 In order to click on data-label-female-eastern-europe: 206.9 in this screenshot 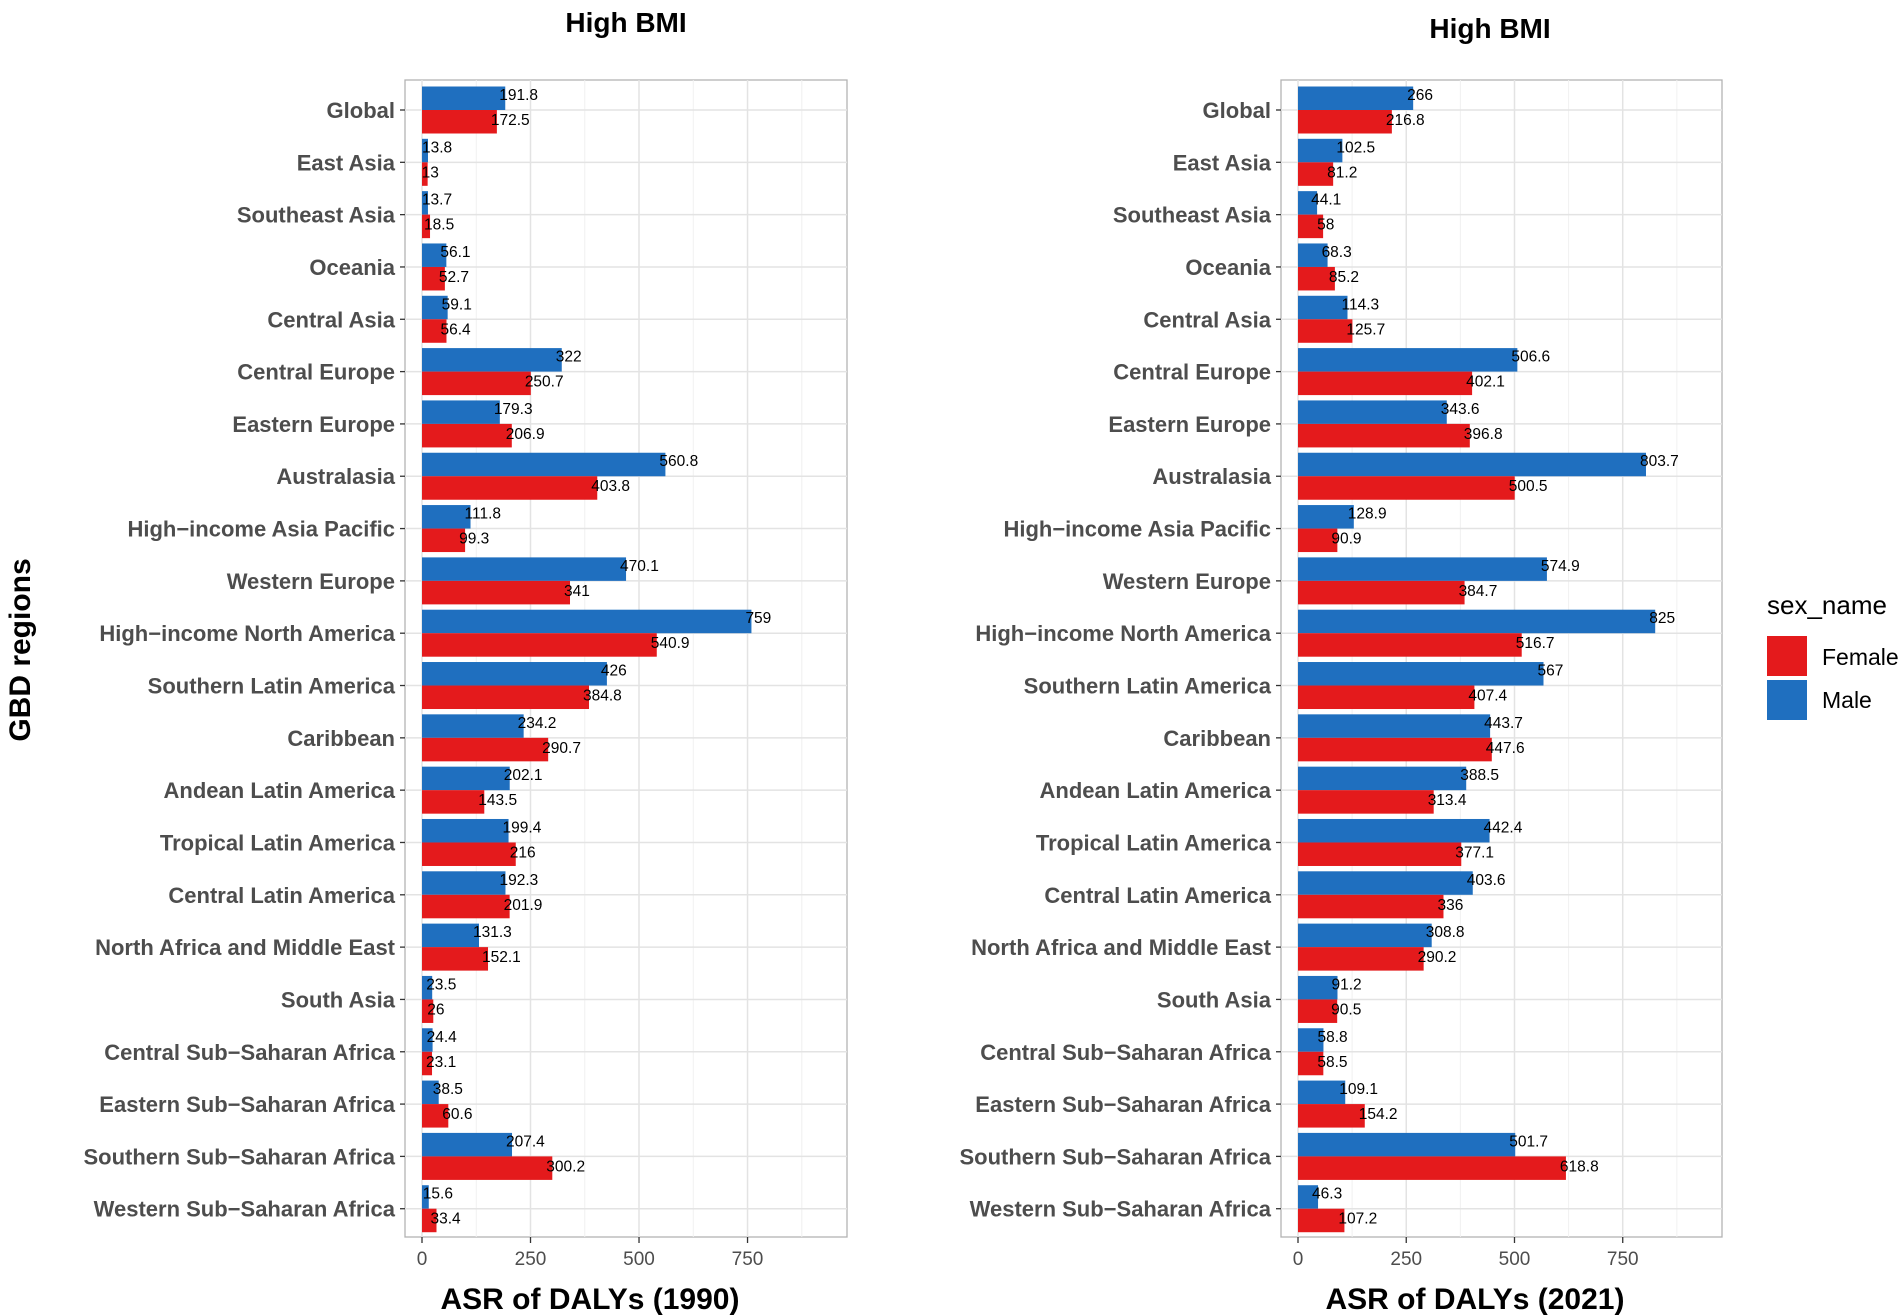, I will do `click(525, 434)`.